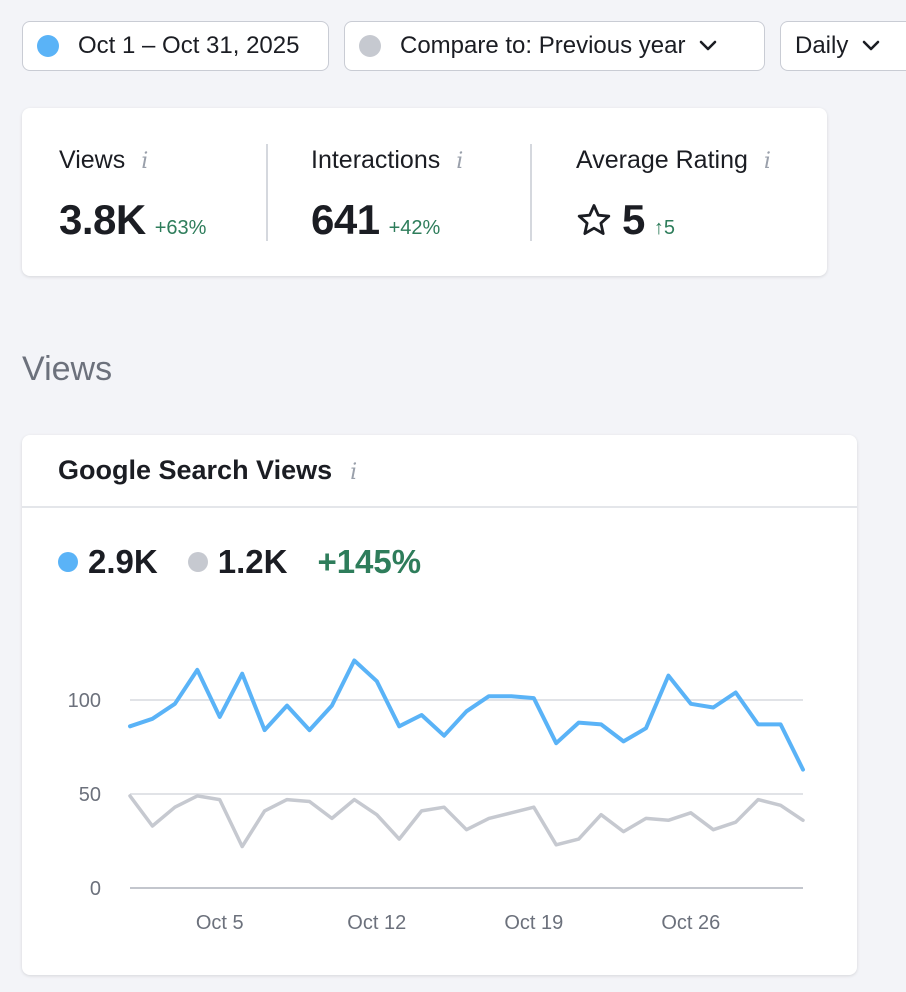 This screenshot has height=992, width=906. I want to click on current-series-line, so click(466, 715).